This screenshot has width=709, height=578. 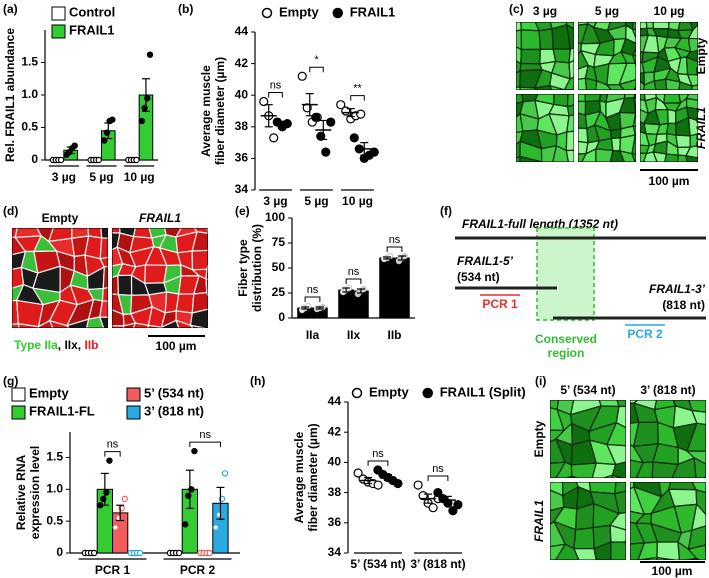 What do you see at coordinates (242, 94) in the screenshot?
I see `y-tick-label: 40` at bounding box center [242, 94].